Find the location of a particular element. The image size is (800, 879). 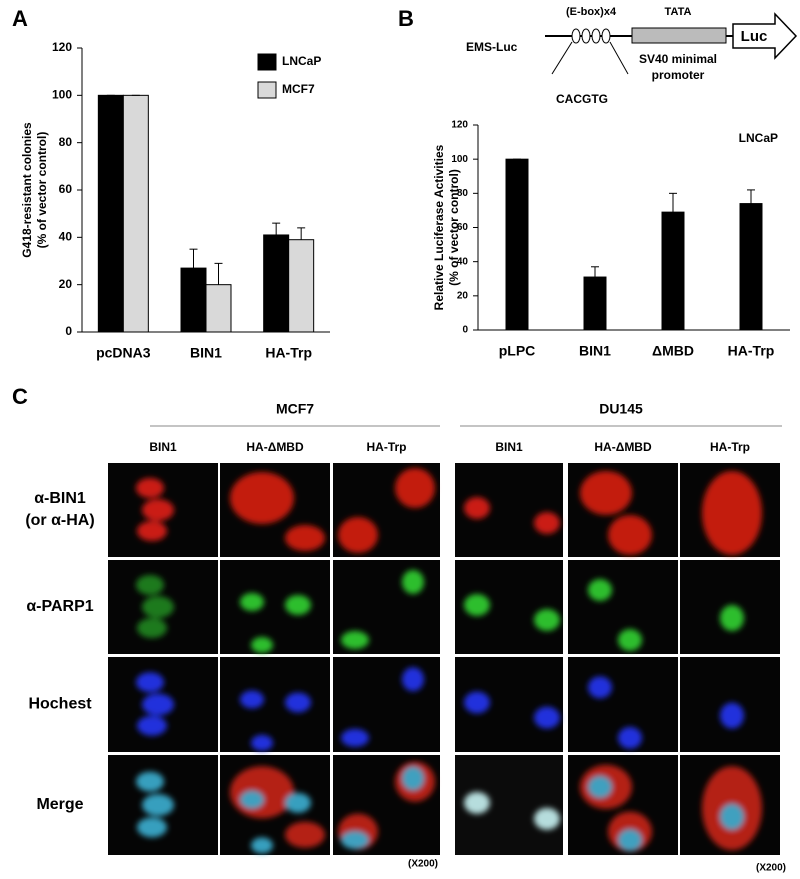

panel-label: C is located at coordinates (20, 396).